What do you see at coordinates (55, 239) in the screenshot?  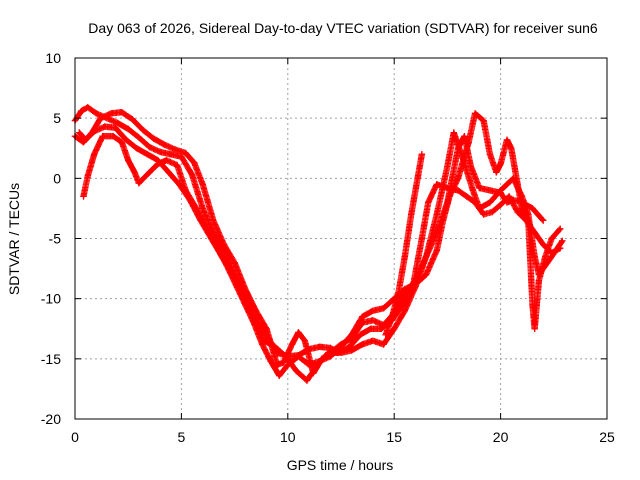 I see `y-tick-label: -5` at bounding box center [55, 239].